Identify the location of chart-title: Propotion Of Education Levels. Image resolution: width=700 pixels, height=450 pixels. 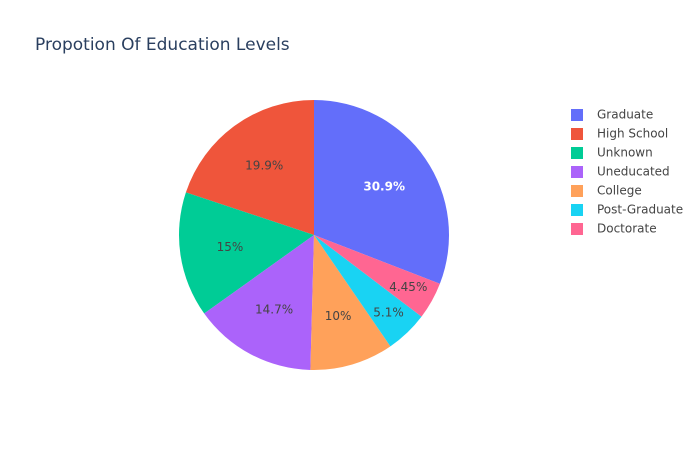
(162, 45).